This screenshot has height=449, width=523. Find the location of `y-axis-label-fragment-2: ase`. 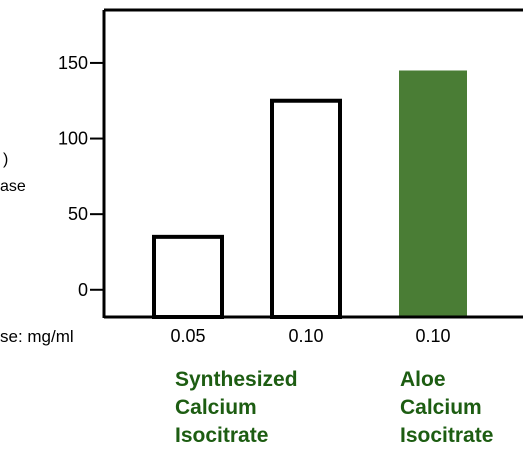

y-axis-label-fragment-2: ase is located at coordinates (13, 186).